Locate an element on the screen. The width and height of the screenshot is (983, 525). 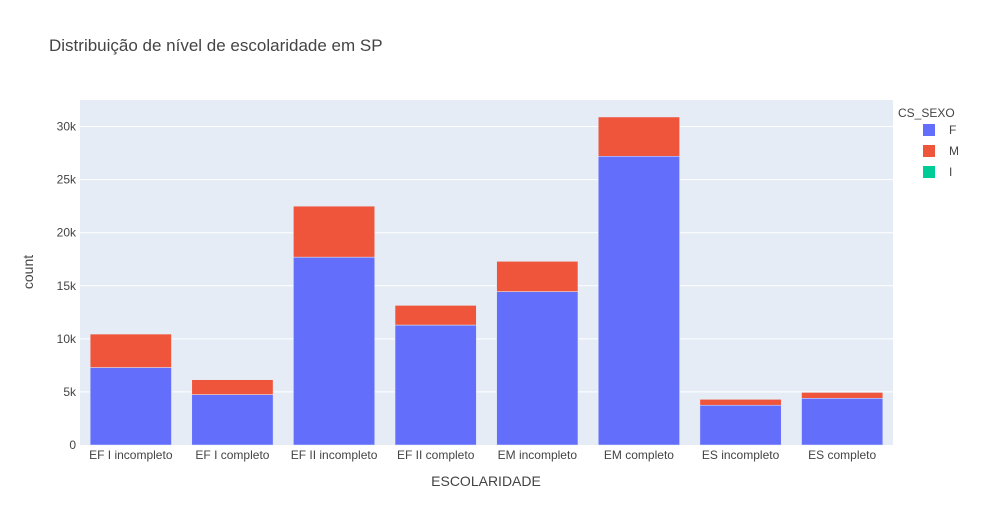
x-tick-label: EF I completo is located at coordinates (232, 455).